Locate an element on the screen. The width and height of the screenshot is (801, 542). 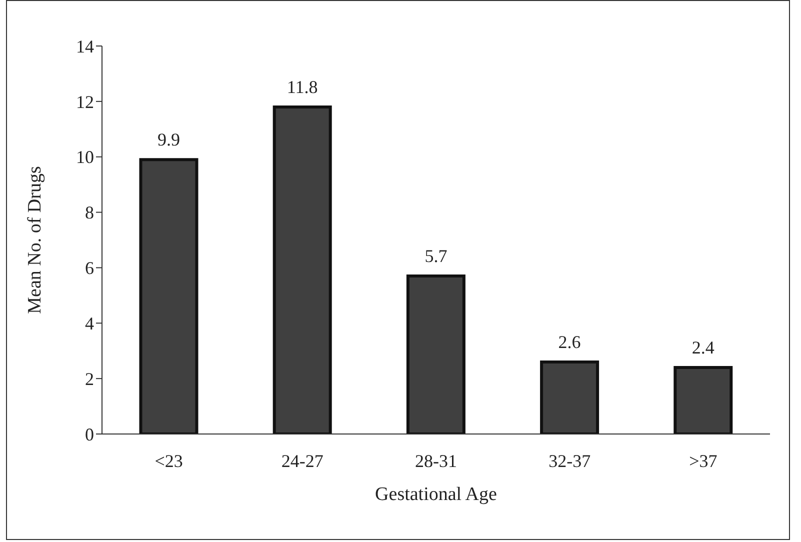
y-tick-label: 6 is located at coordinates (89, 268).